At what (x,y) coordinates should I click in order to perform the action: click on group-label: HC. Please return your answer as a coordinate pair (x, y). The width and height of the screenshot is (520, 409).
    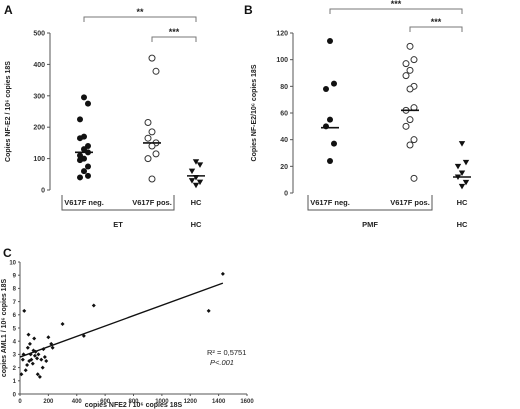
    Looking at the image, I should click on (196, 224).